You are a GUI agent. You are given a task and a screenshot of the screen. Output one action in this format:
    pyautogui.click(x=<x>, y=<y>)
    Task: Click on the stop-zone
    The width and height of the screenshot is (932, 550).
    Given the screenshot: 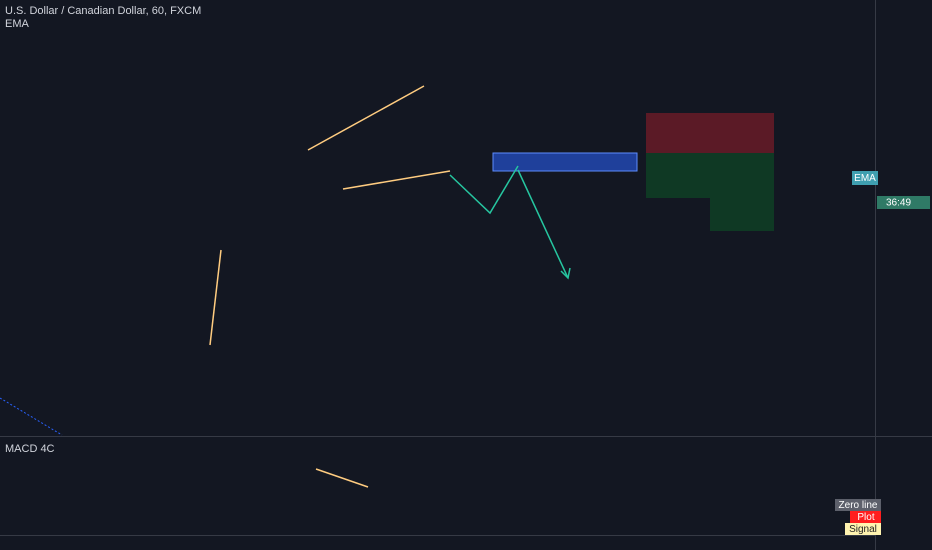 What is the action you would take?
    pyautogui.click(x=710, y=133)
    